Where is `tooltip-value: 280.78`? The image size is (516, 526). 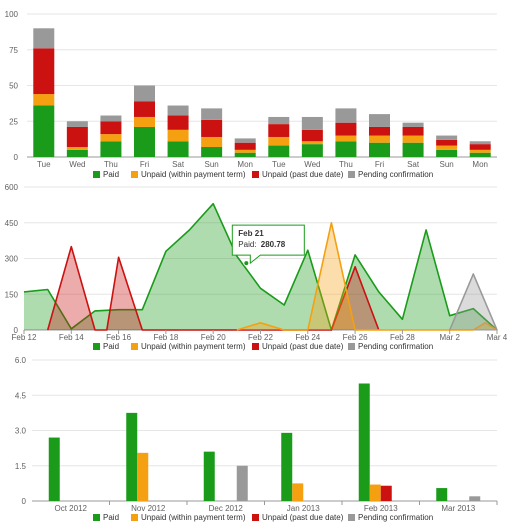
tooltip-value: 280.78 is located at coordinates (273, 244).